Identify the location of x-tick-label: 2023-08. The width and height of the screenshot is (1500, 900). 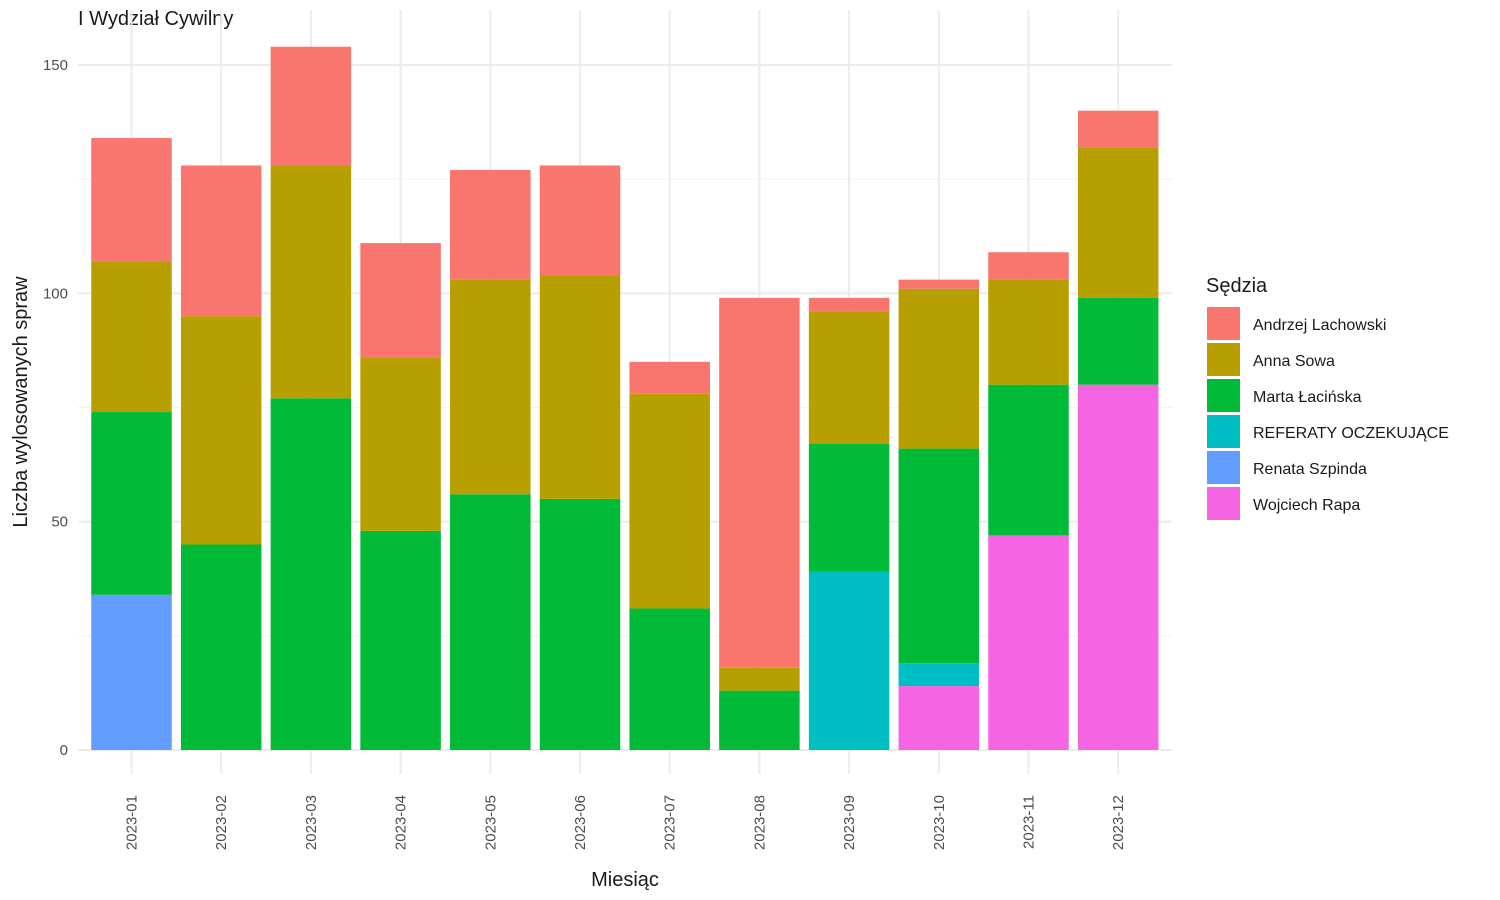
(759, 822).